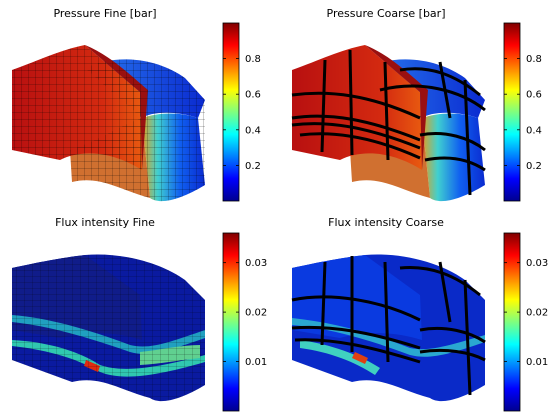 This screenshot has height=420, width=560. I want to click on panel-title: Flux intensity Fine, so click(105, 222).